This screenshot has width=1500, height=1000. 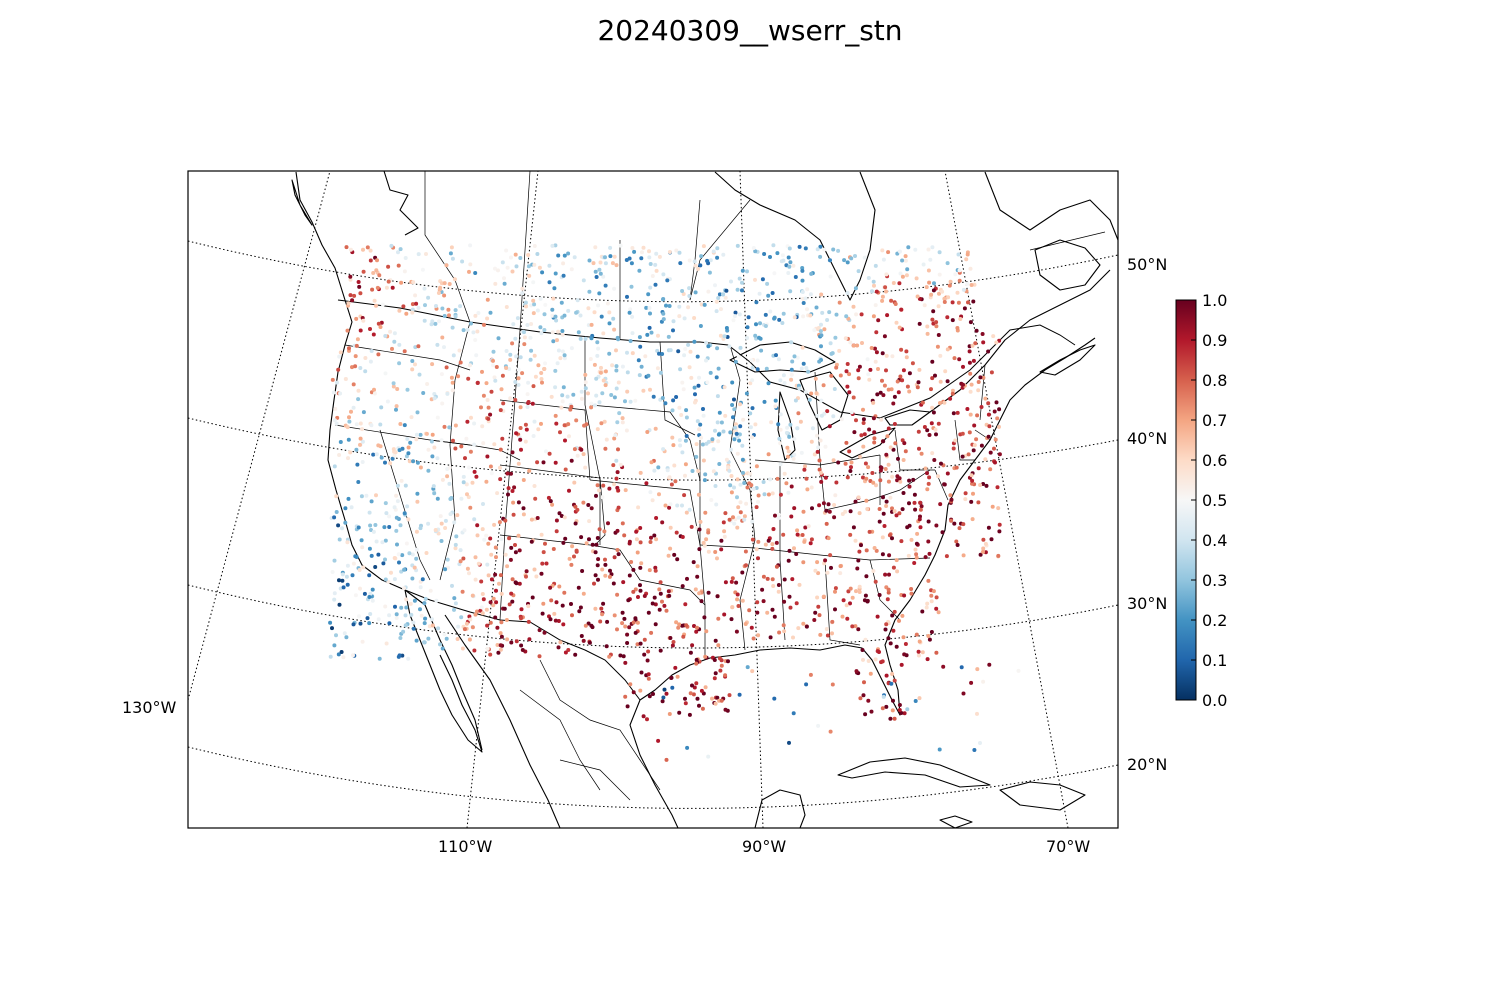 I want to click on colorbar: 0.00.10.20.30.40.50.60.70.80.91.0, so click(x=1201, y=500).